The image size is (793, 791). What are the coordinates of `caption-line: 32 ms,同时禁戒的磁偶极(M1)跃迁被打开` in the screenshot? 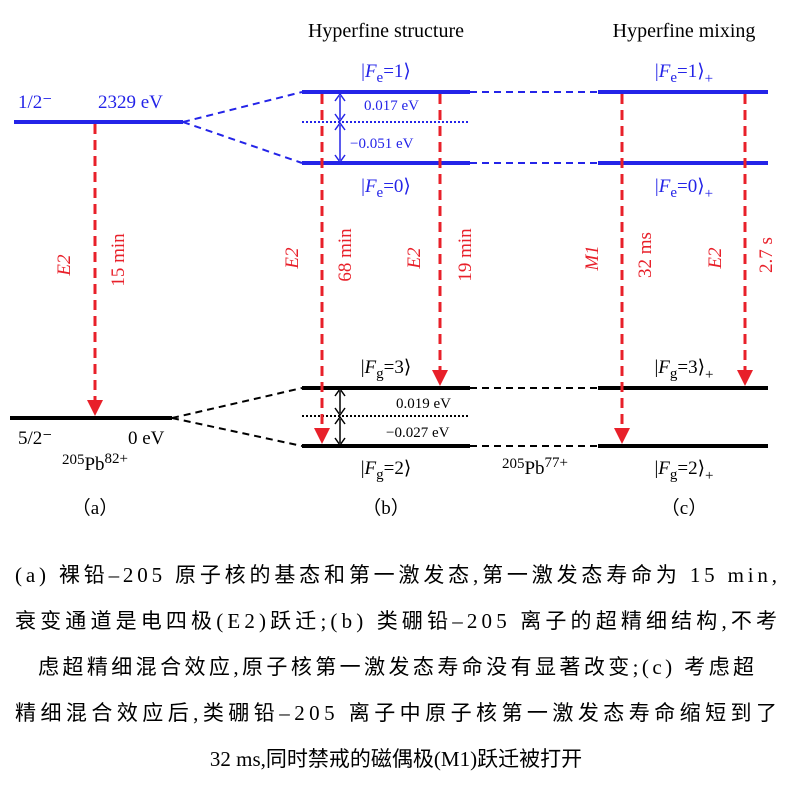 It's located at (396, 759).